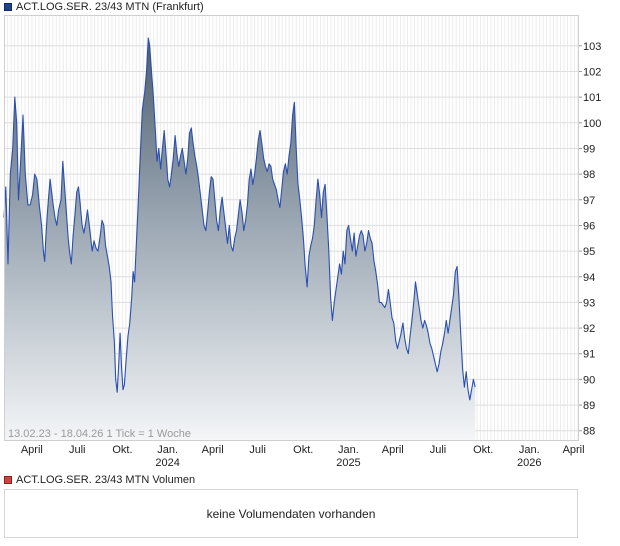 This screenshot has height=546, width=620. What do you see at coordinates (589, 355) in the screenshot?
I see `y-tick-label: 91` at bounding box center [589, 355].